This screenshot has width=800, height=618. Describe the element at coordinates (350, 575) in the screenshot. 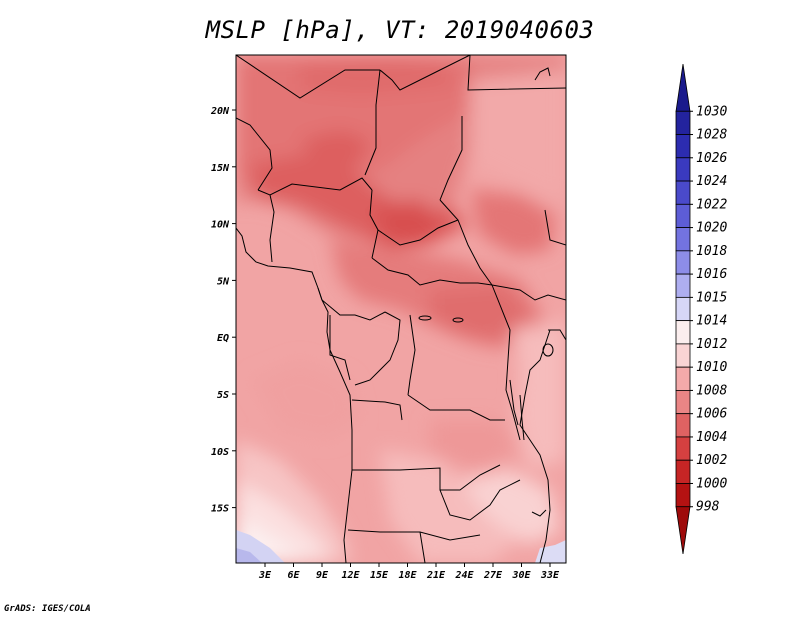

I see `lon-tick-label: 12E` at that location.